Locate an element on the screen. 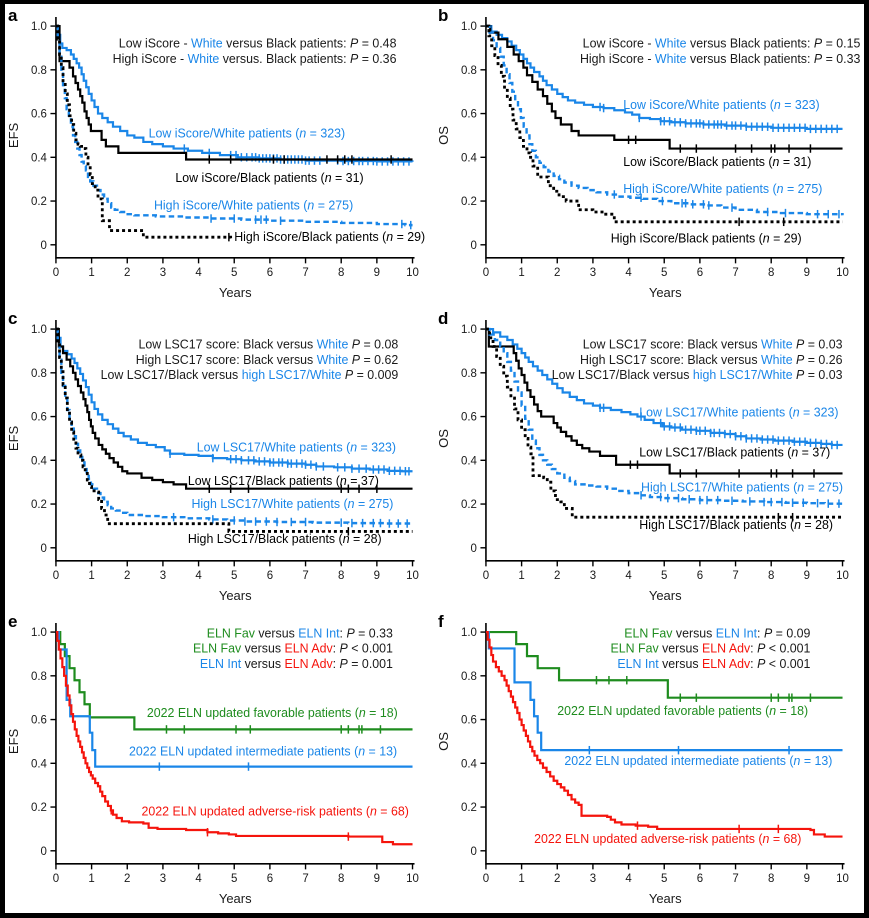 This screenshot has height=918, width=869. pvalue-annotation: ELN Int versus ELN Adv: P < 0.001 is located at coordinates (713, 664).